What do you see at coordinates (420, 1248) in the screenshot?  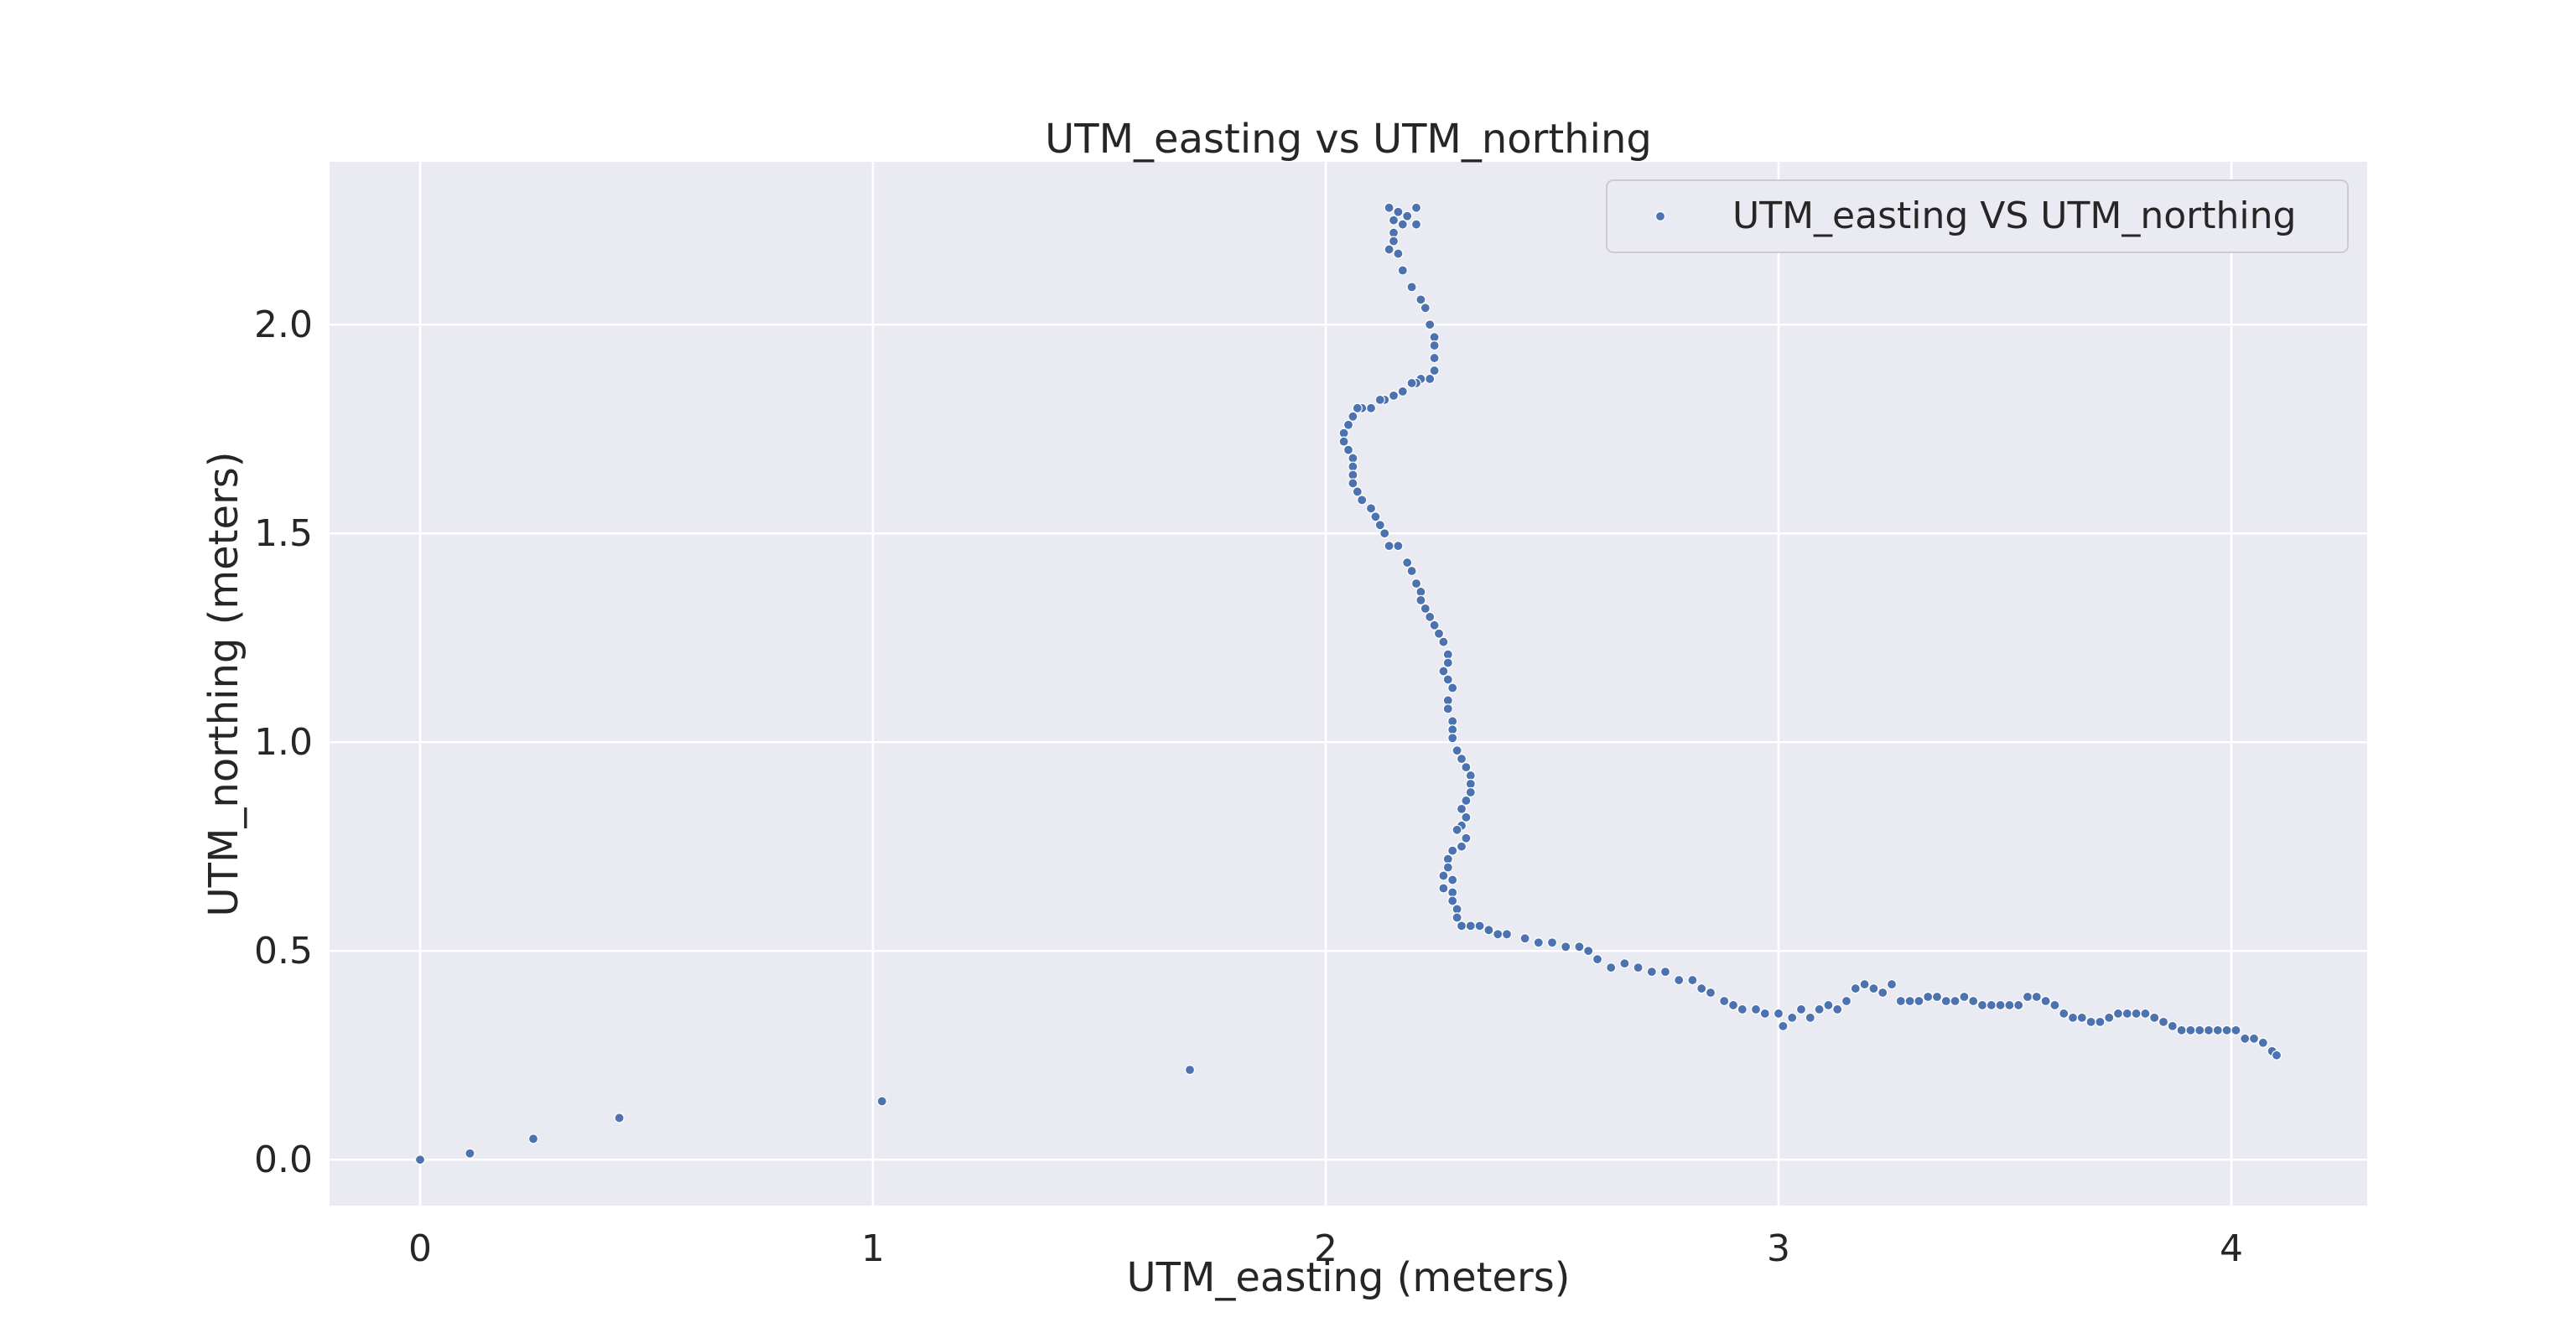 I see `x-tick-label: 0` at bounding box center [420, 1248].